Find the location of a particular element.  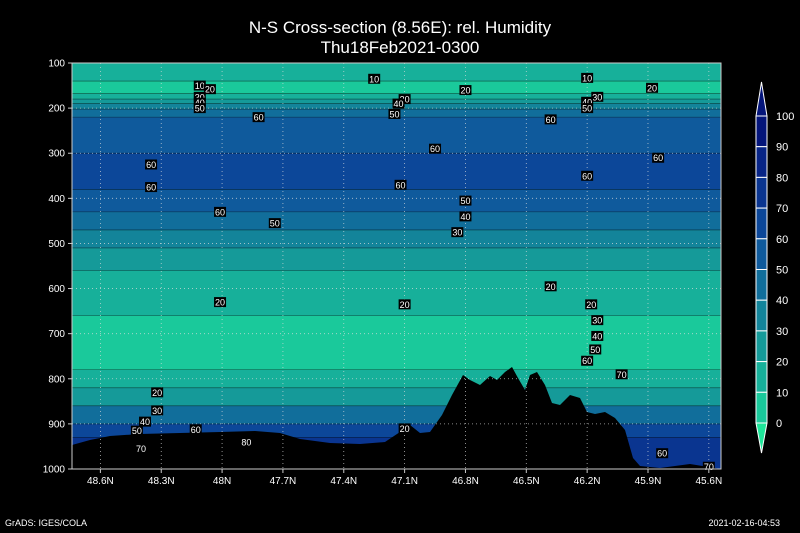

contour-label-25: 50 is located at coordinates (465, 201).